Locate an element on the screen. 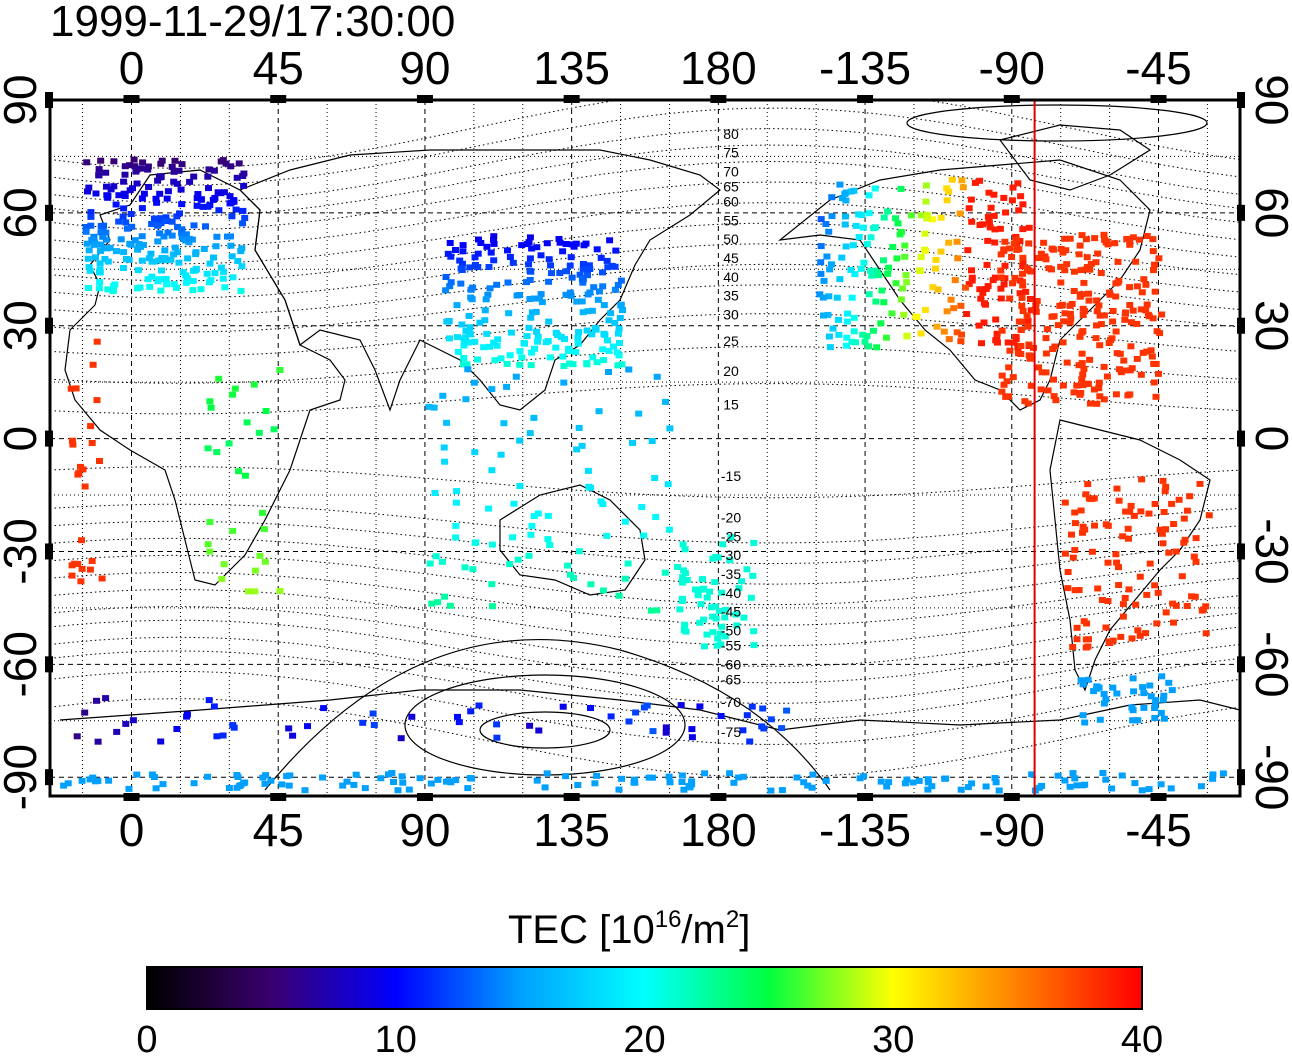 The height and width of the screenshot is (1061, 1292). contour-label: -35 is located at coordinates (731, 574).